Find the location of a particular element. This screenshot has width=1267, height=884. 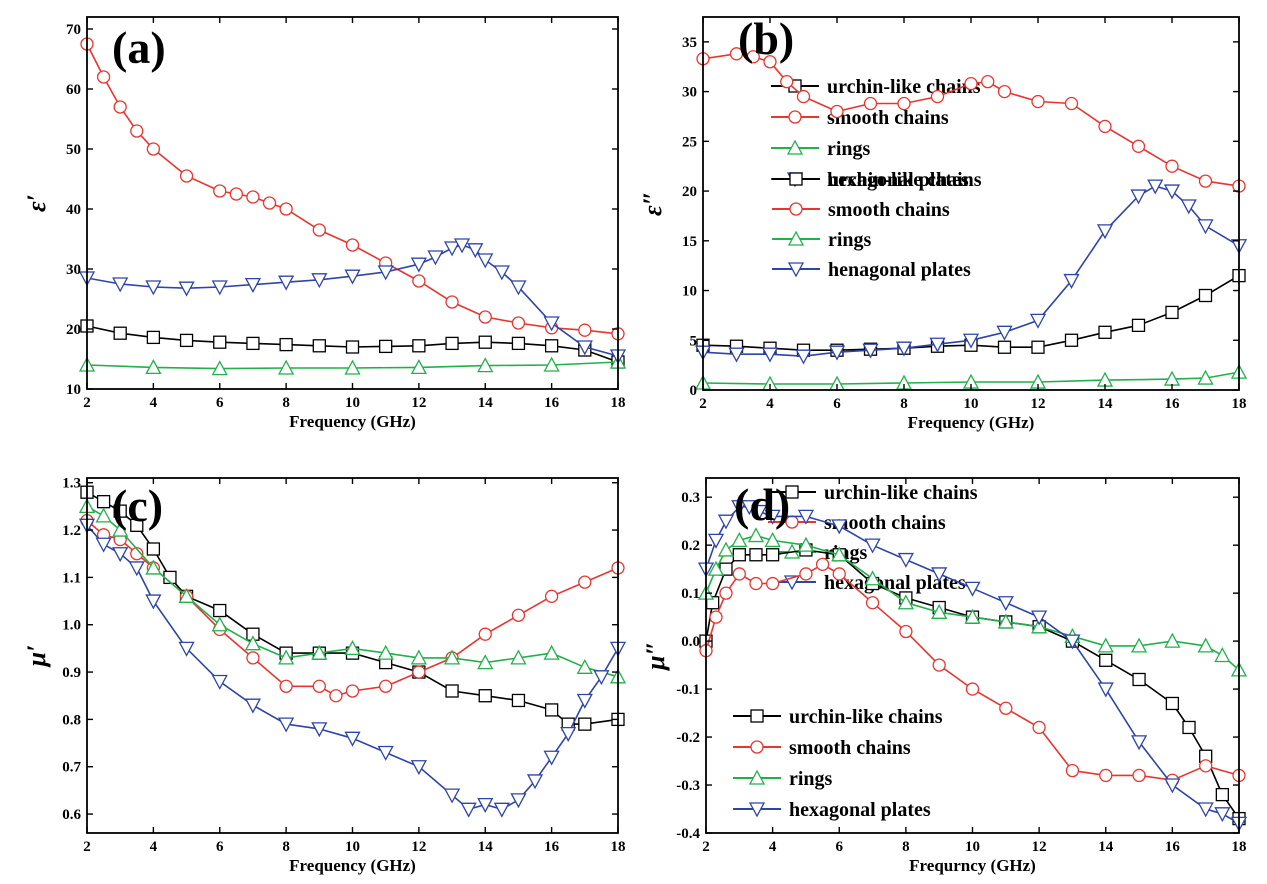

y-tick-label: 10 is located at coordinates (689, 292).